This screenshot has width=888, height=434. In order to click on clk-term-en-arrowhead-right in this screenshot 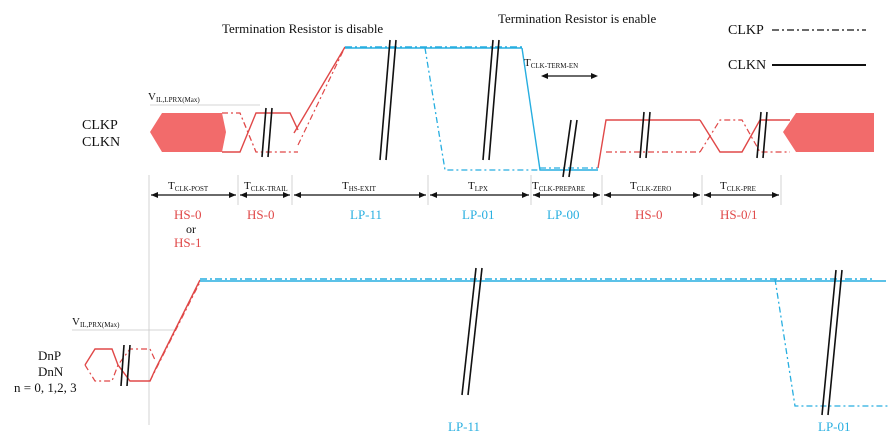, I will do `click(594, 76)`.